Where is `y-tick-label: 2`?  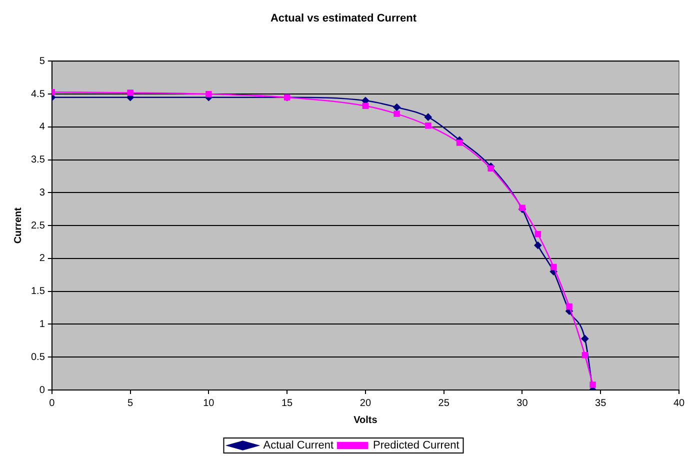 y-tick-label: 2 is located at coordinates (42, 258).